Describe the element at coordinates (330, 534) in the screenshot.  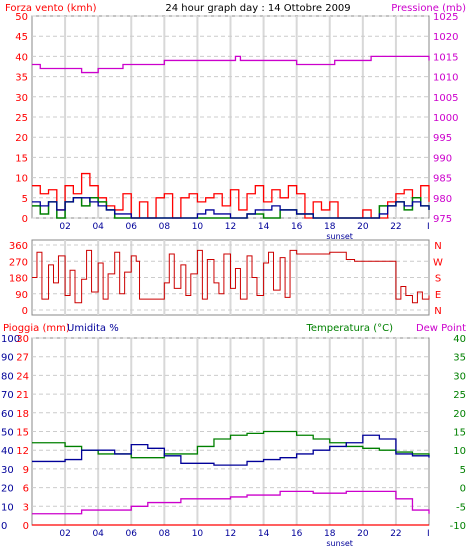
I see `chart3-x-tick-label: 18` at that location.